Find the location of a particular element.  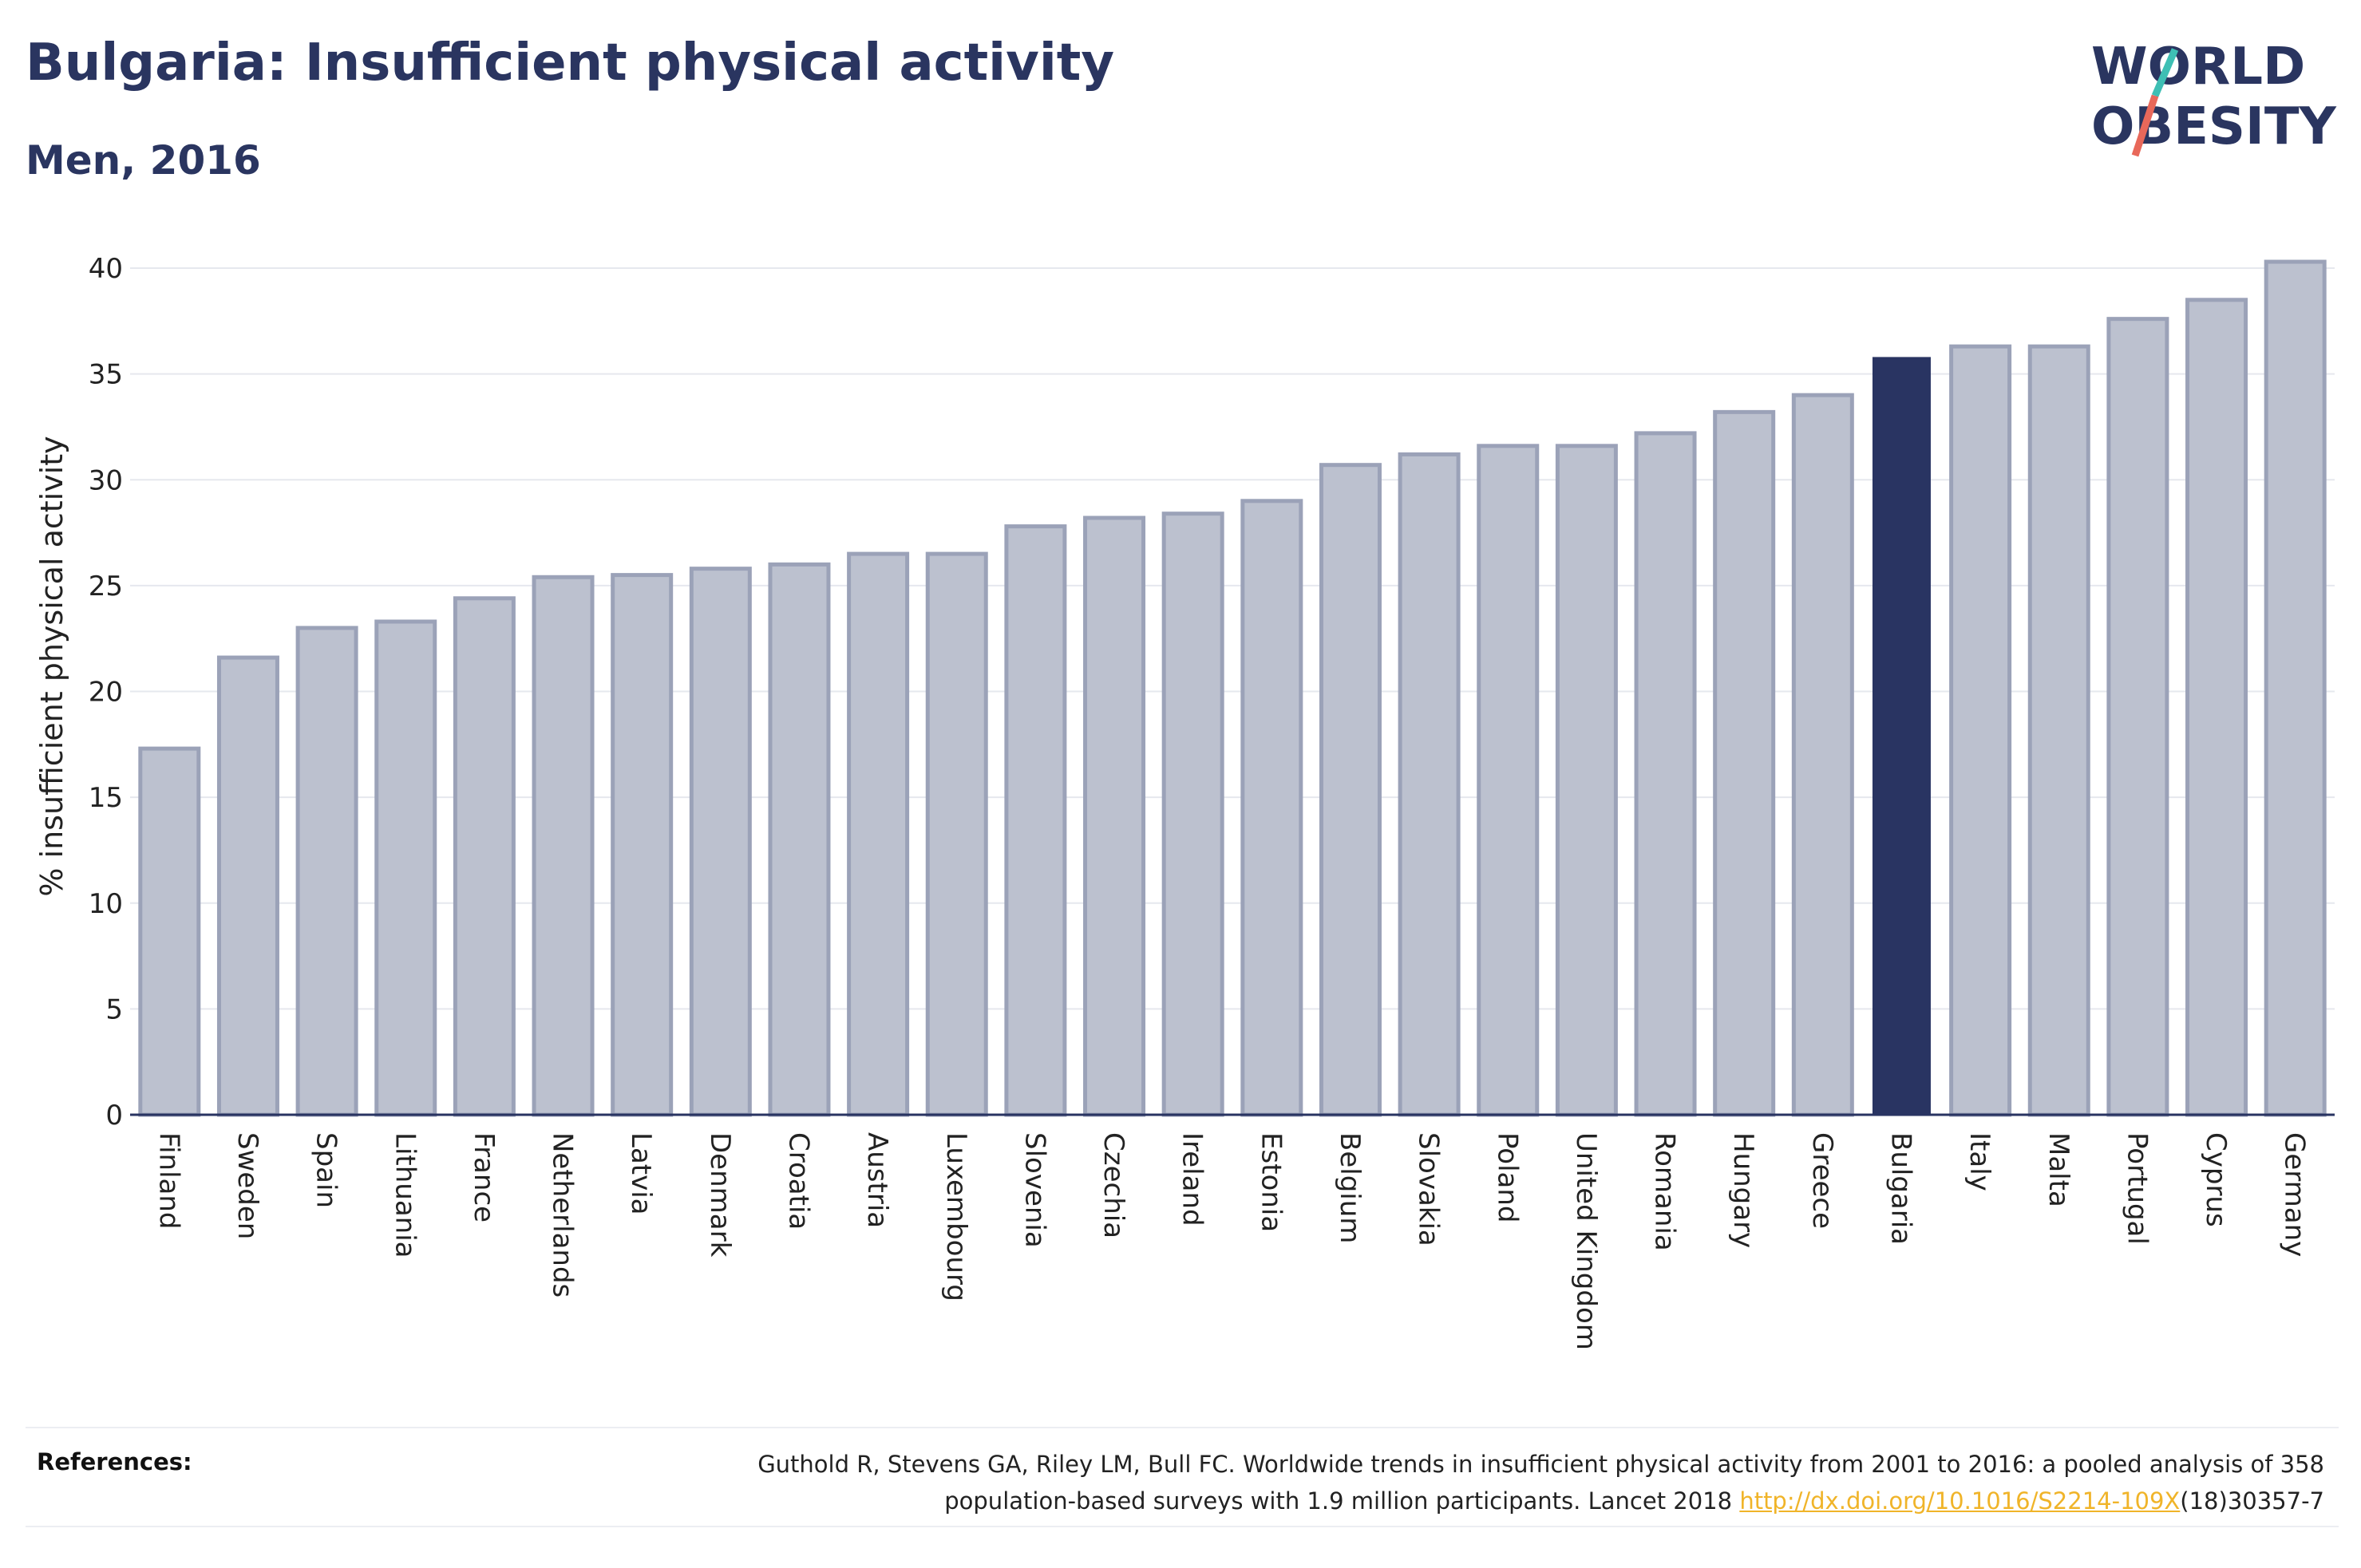

x-tick-label: Spain is located at coordinates (326, 1170).